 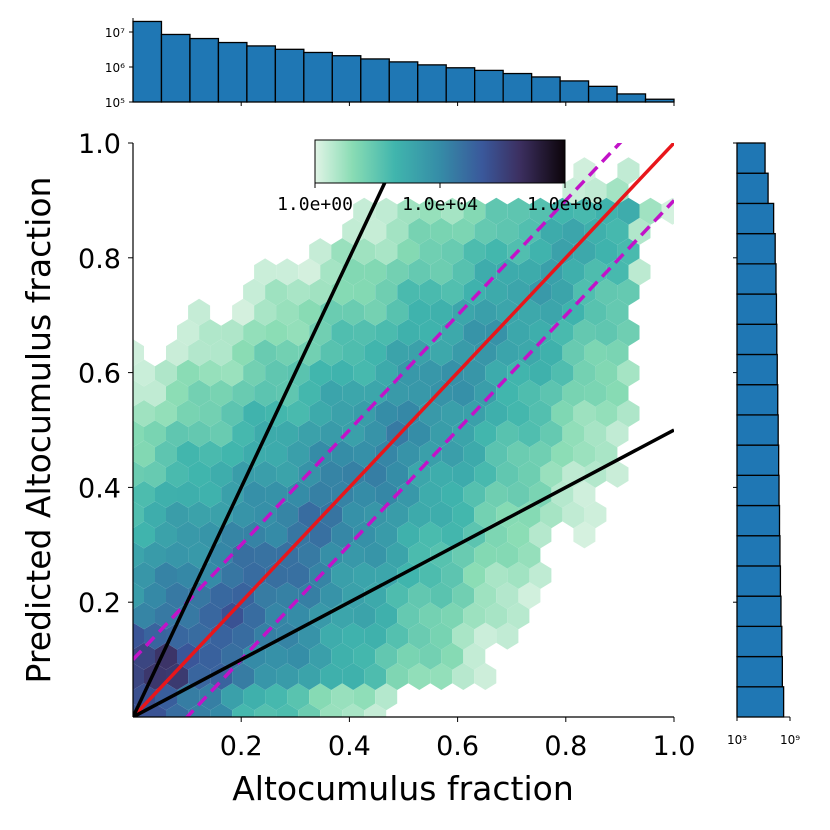 What do you see at coordinates (99, 374) in the screenshot?
I see `y-tick-label: 0.6` at bounding box center [99, 374].